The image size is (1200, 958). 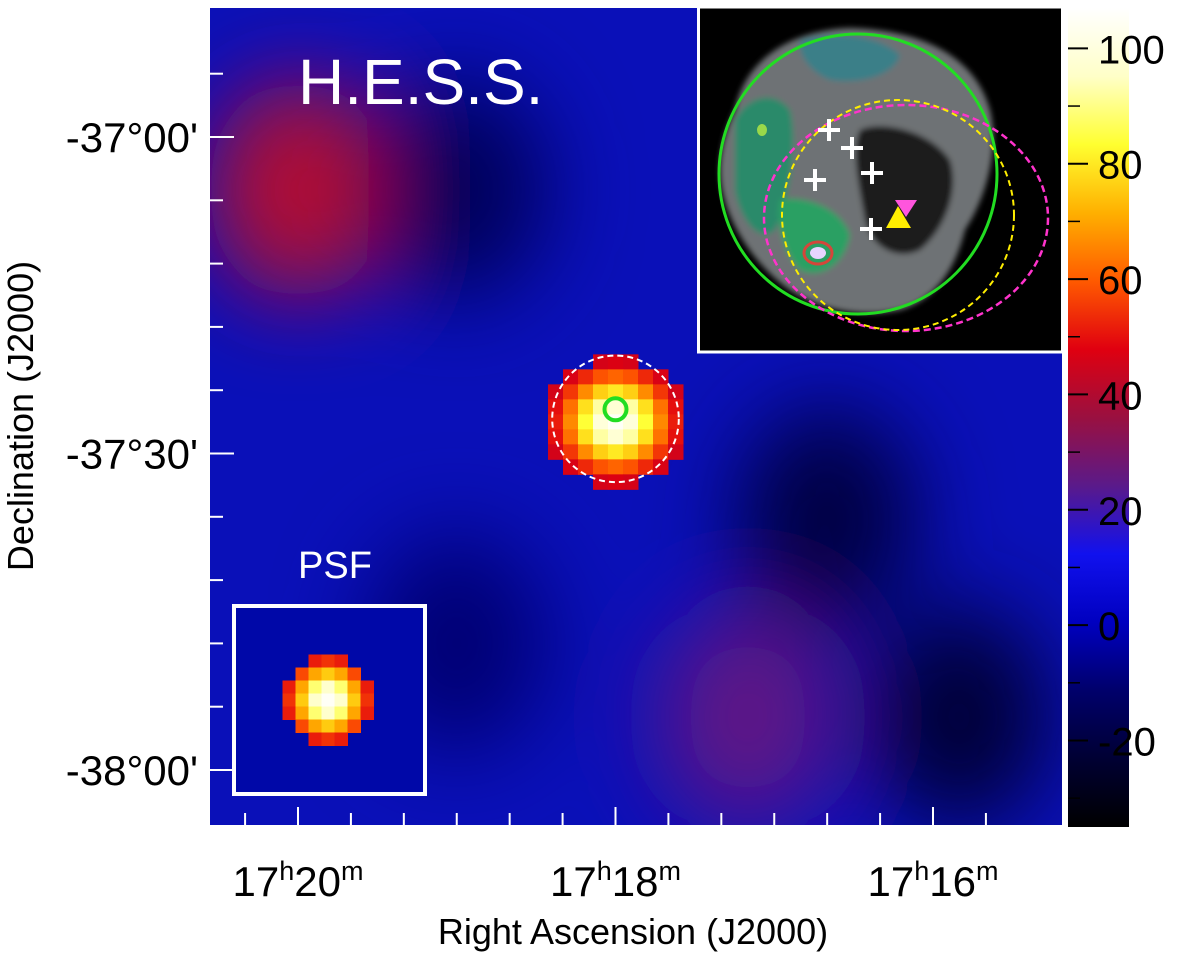 I want to click on psf-inset, so click(x=329, y=700).